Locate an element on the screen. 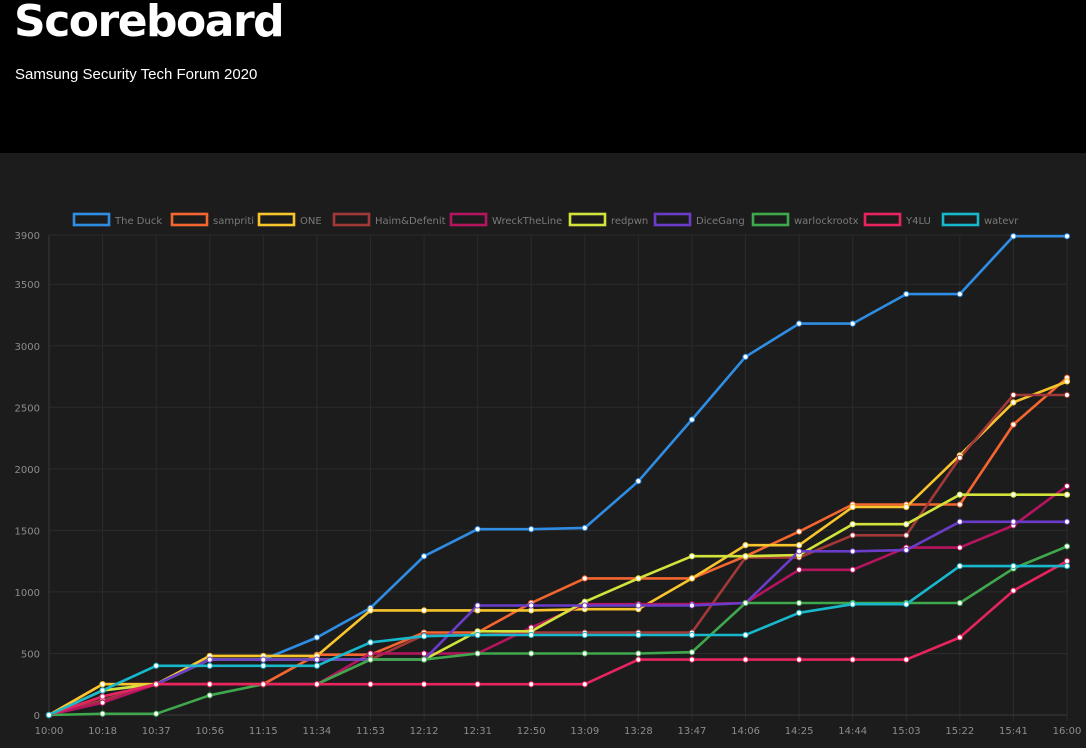 The width and height of the screenshot is (1086, 748). x-tick-label: 14:25 is located at coordinates (799, 731).